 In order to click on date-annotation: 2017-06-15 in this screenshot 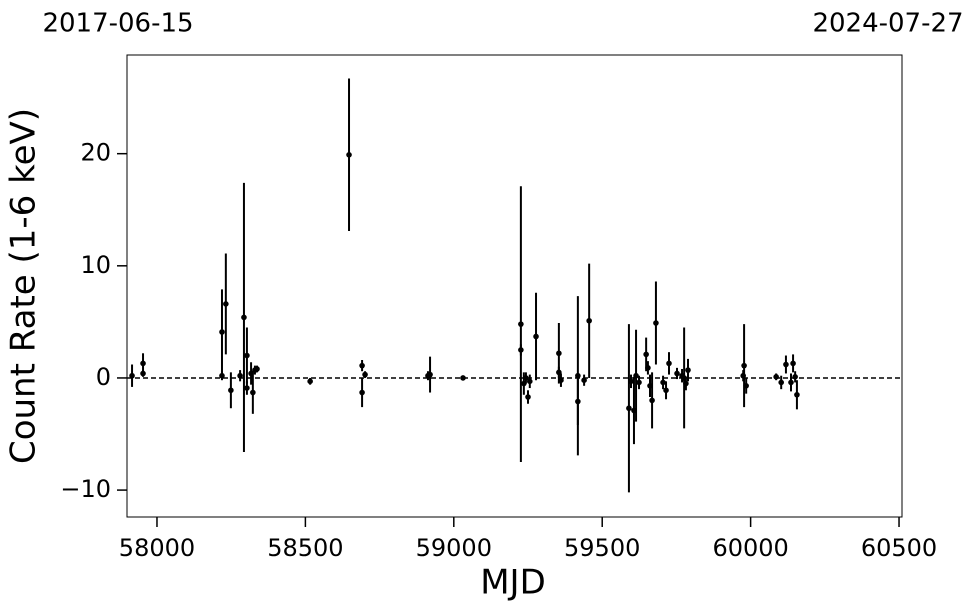, I will do `click(117, 24)`.